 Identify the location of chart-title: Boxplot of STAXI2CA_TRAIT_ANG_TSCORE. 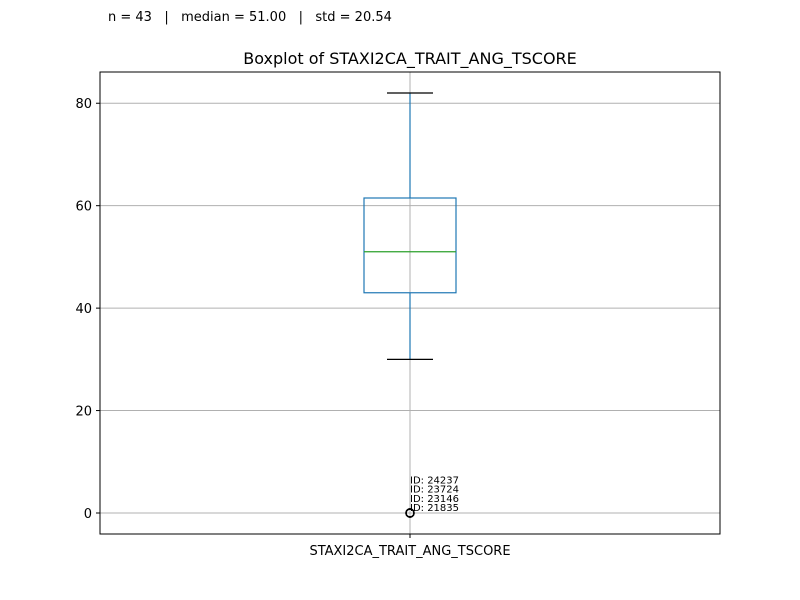
(410, 59).